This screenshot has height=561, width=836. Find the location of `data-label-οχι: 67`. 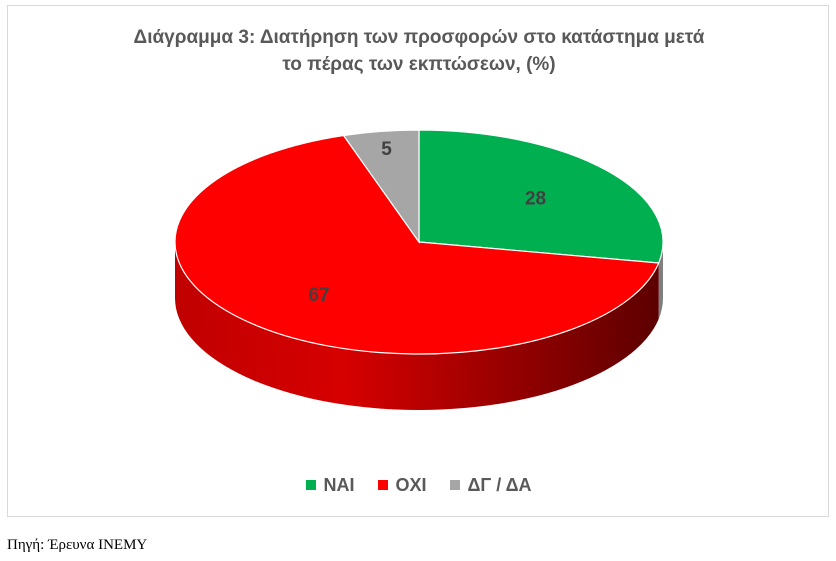

data-label-οχι: 67 is located at coordinates (318, 295).